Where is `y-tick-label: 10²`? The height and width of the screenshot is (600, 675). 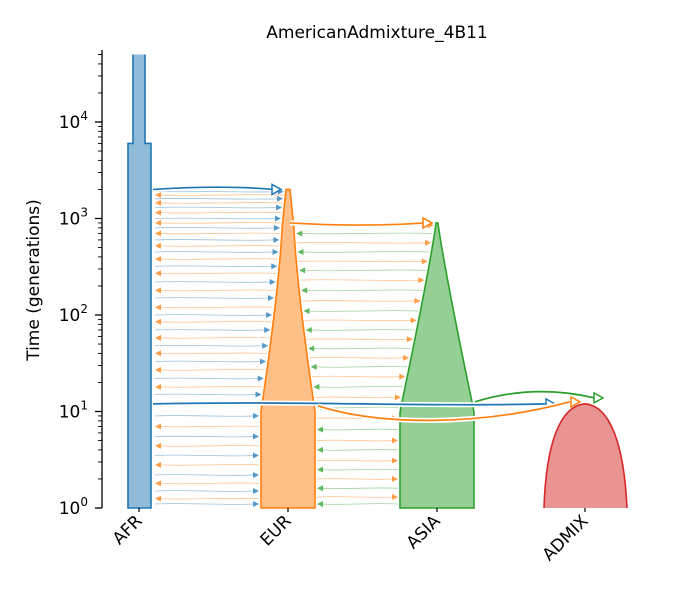 y-tick-label: 10² is located at coordinates (73, 314).